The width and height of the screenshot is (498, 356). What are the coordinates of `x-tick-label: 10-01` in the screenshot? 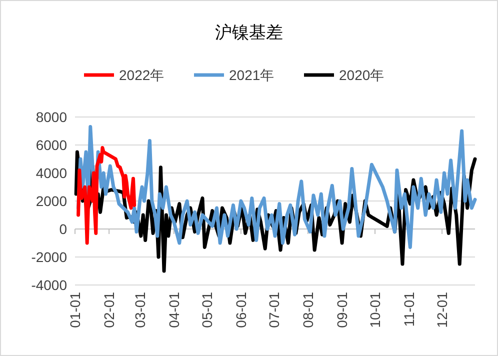 It's located at (375, 310).